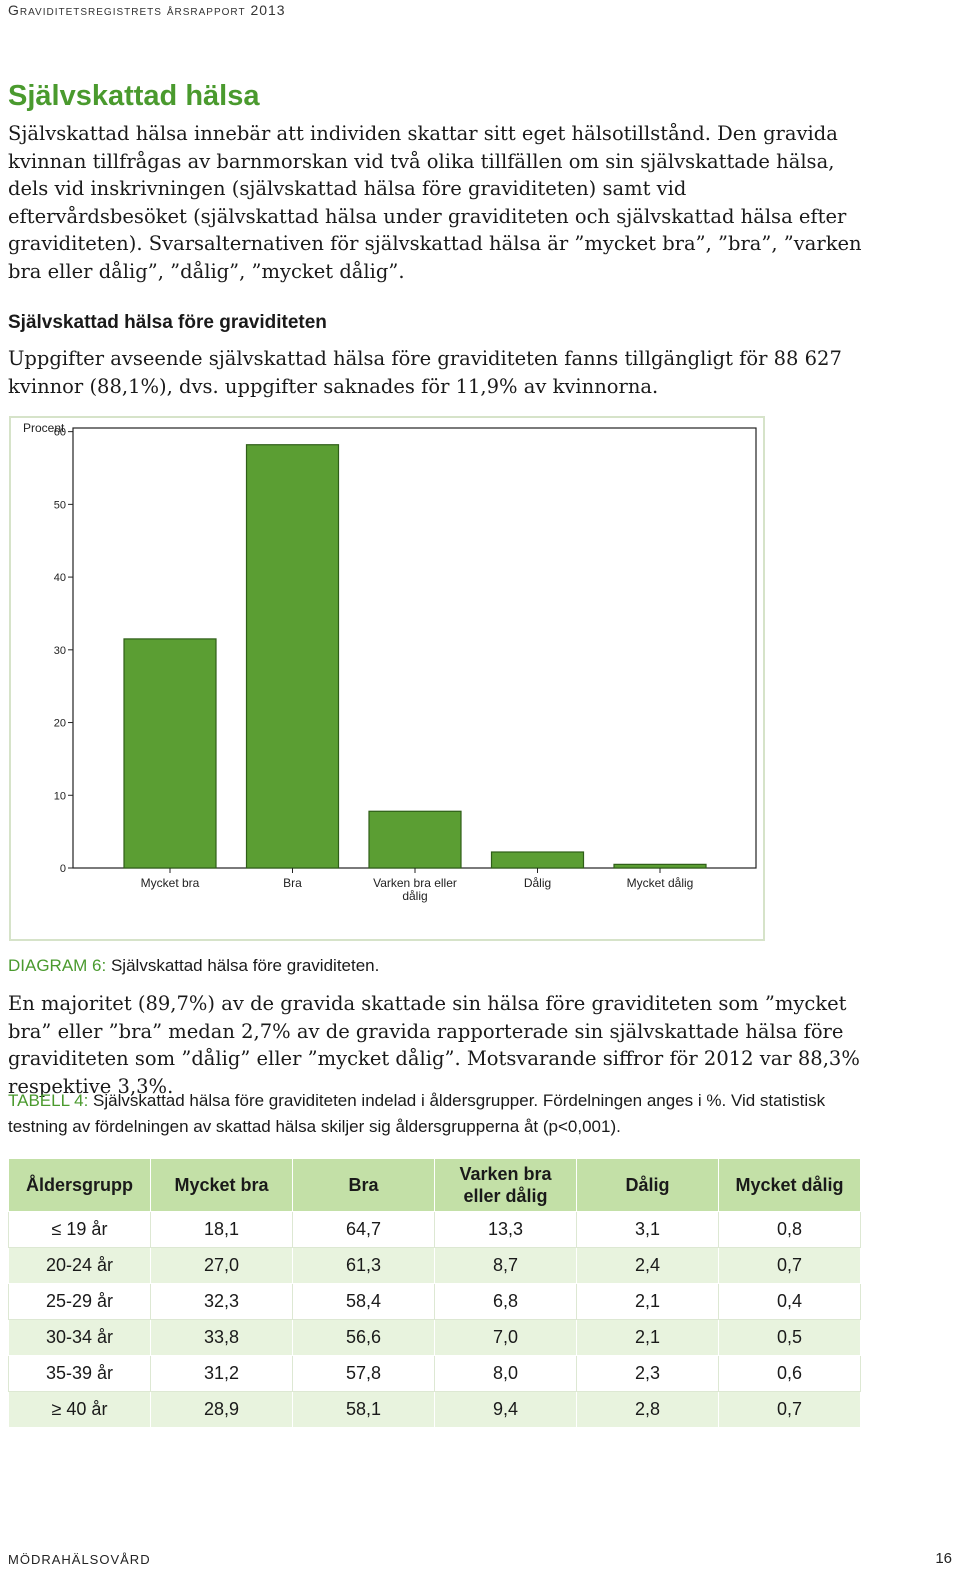 This screenshot has height=1576, width=960. Describe the element at coordinates (221, 1301) in the screenshot. I see `cell-very-good: 32,3` at that location.